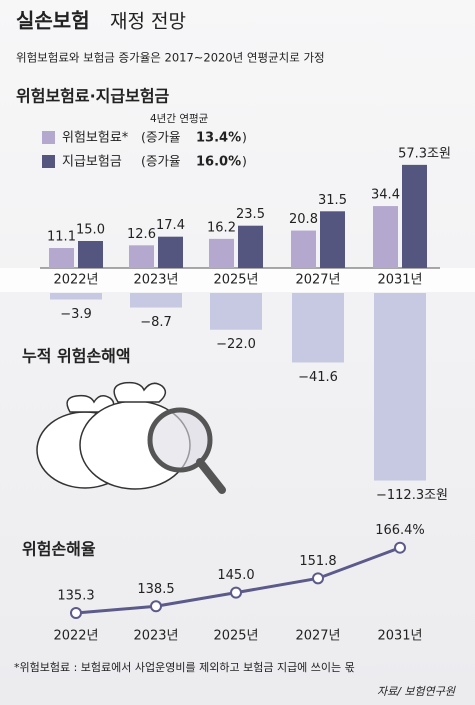 The width and height of the screenshot is (475, 705). I want to click on value-label: −8.7, so click(156, 322).